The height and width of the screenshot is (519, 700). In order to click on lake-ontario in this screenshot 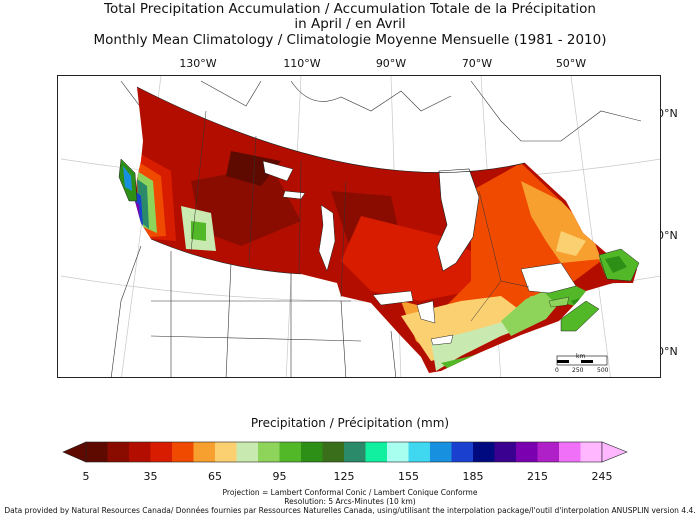, I will do `click(442, 340)`.